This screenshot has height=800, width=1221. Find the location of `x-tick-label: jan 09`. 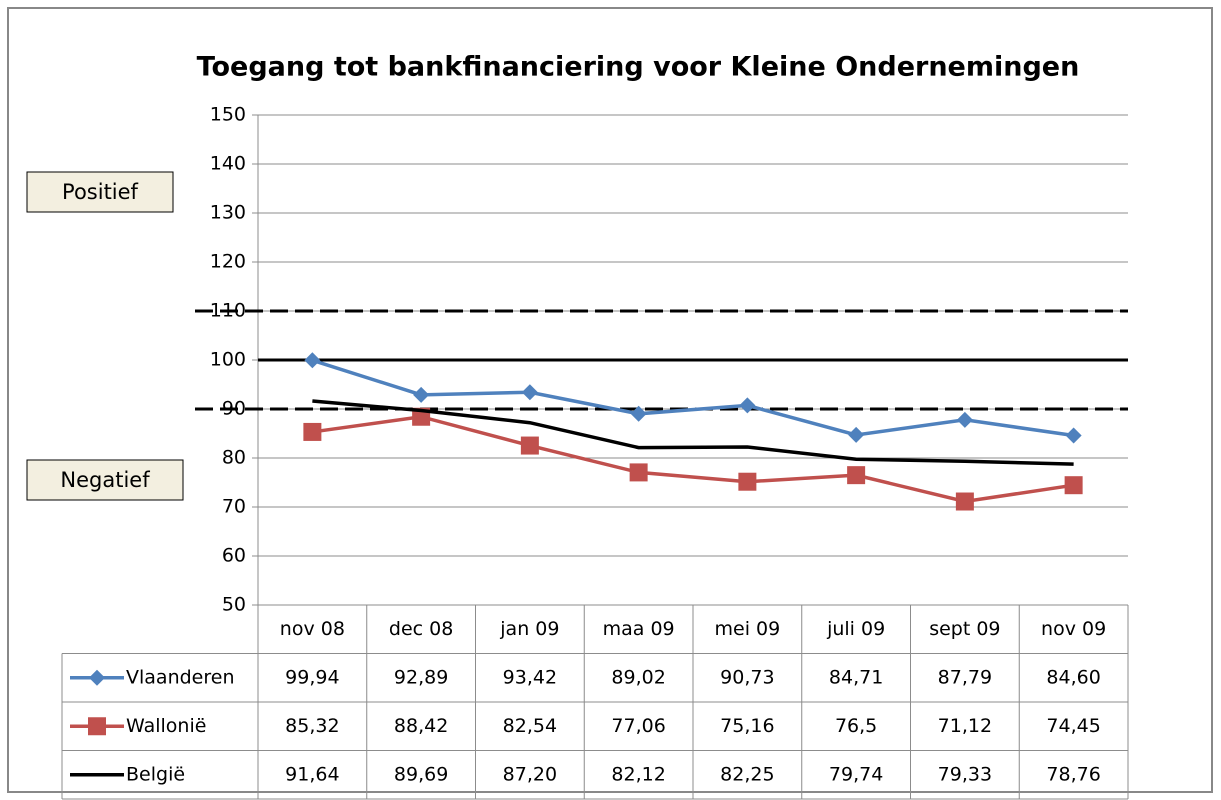

x-tick-label: jan 09 is located at coordinates (529, 629).